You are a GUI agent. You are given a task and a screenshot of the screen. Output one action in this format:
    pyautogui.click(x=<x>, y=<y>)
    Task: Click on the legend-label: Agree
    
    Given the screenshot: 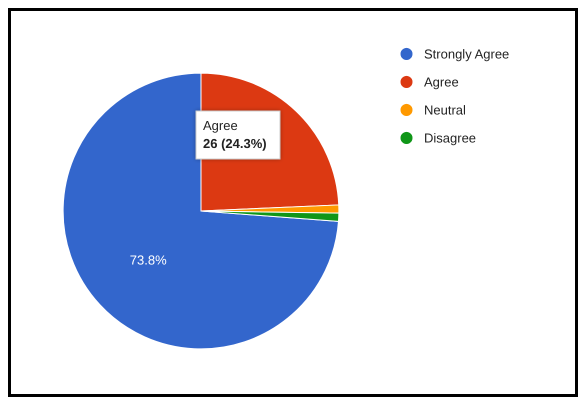 What is the action you would take?
    pyautogui.click(x=441, y=82)
    